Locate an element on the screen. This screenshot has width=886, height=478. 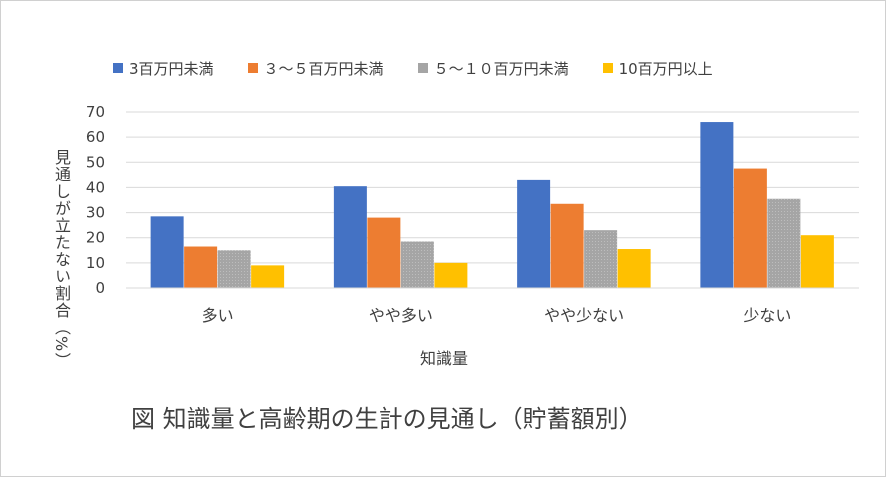
legend-item-3: ５～１０百万円未満 is located at coordinates (493, 68).